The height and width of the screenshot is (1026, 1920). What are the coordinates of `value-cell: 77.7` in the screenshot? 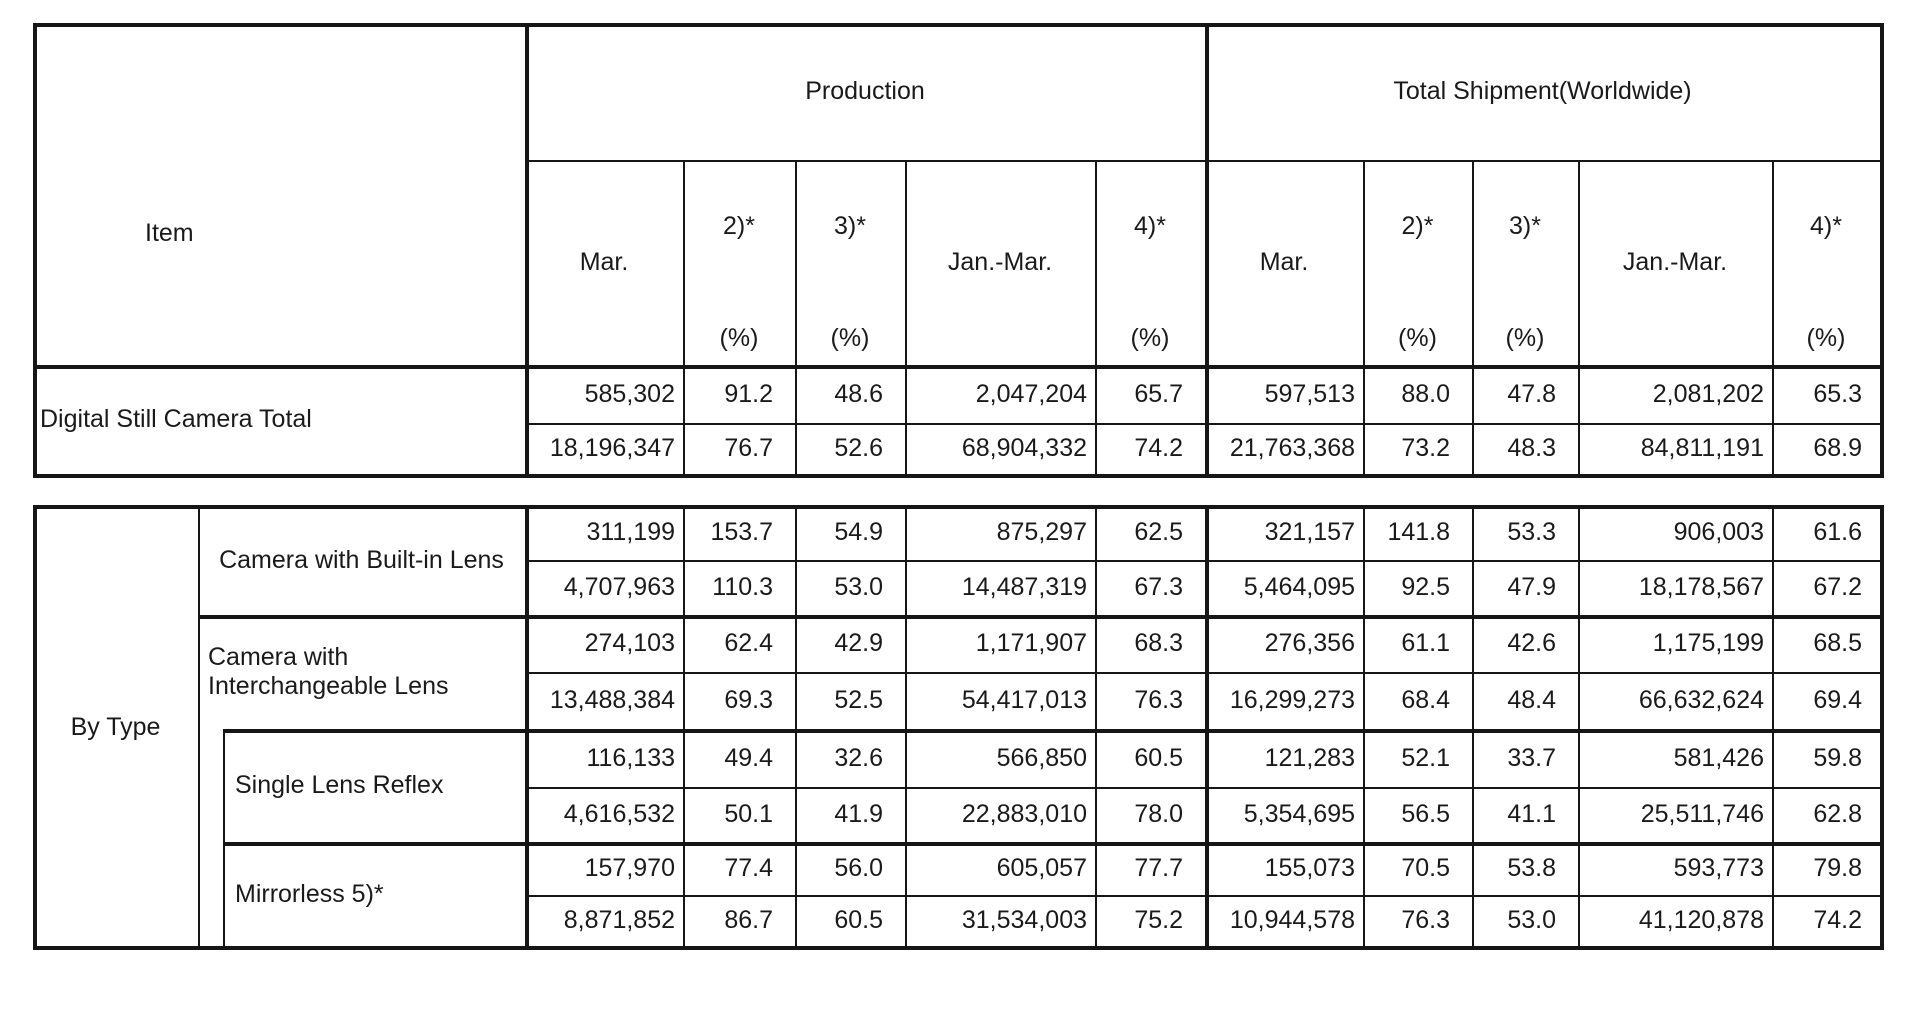 It's located at (1158, 868).